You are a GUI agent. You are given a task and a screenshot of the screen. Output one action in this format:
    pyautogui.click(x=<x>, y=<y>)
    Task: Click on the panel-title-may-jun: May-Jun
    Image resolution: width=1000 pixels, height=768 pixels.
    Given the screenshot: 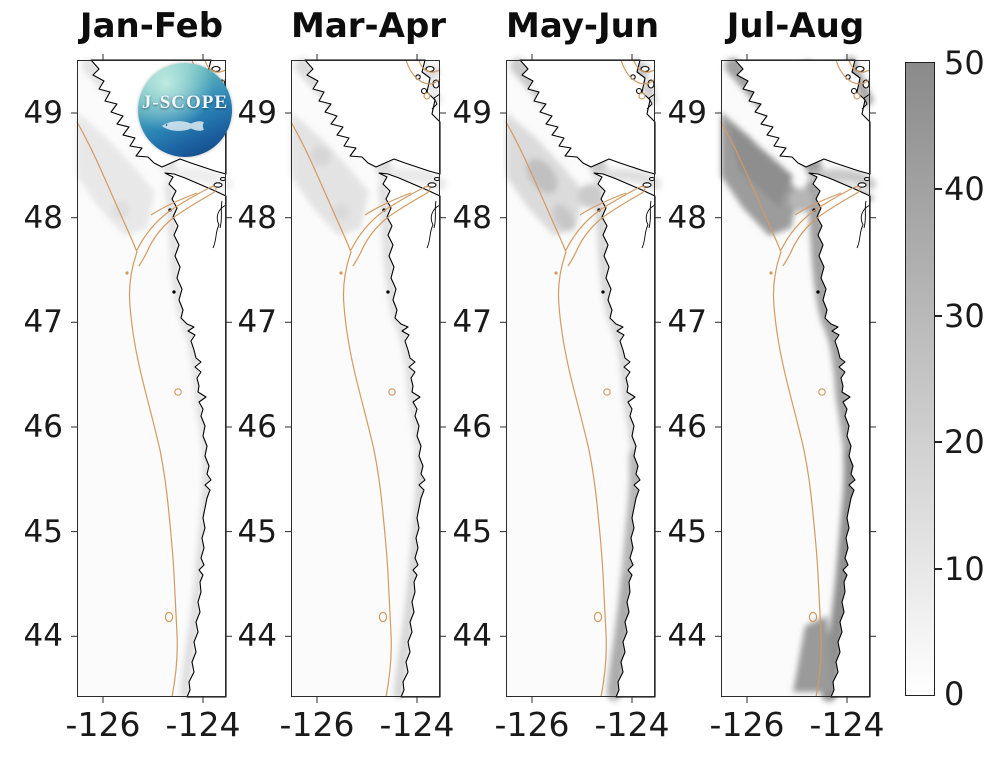 What is the action you would take?
    pyautogui.click(x=583, y=26)
    